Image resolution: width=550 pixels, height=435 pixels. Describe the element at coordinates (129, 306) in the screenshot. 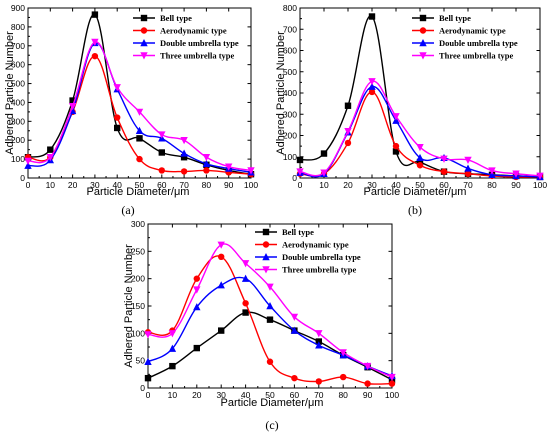

I see `y-axis-title: Adhered Particle Number` at that location.